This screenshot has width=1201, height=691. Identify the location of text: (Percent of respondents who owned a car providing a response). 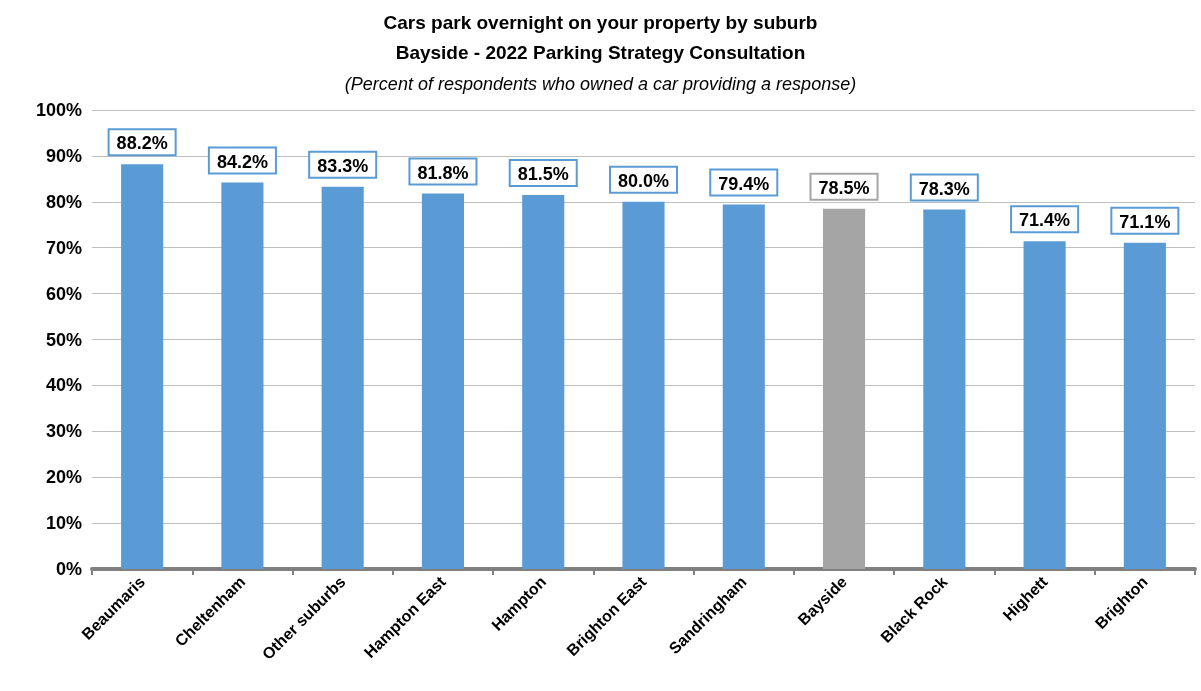
(600, 84).